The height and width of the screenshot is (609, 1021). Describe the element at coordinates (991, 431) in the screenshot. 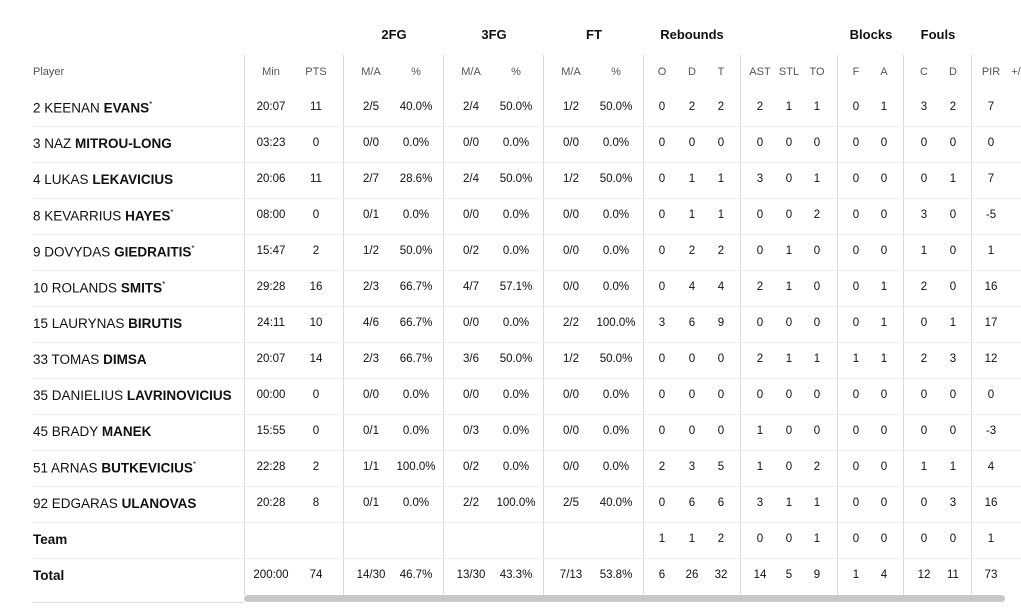

I see `stat-cell: -3` at that location.